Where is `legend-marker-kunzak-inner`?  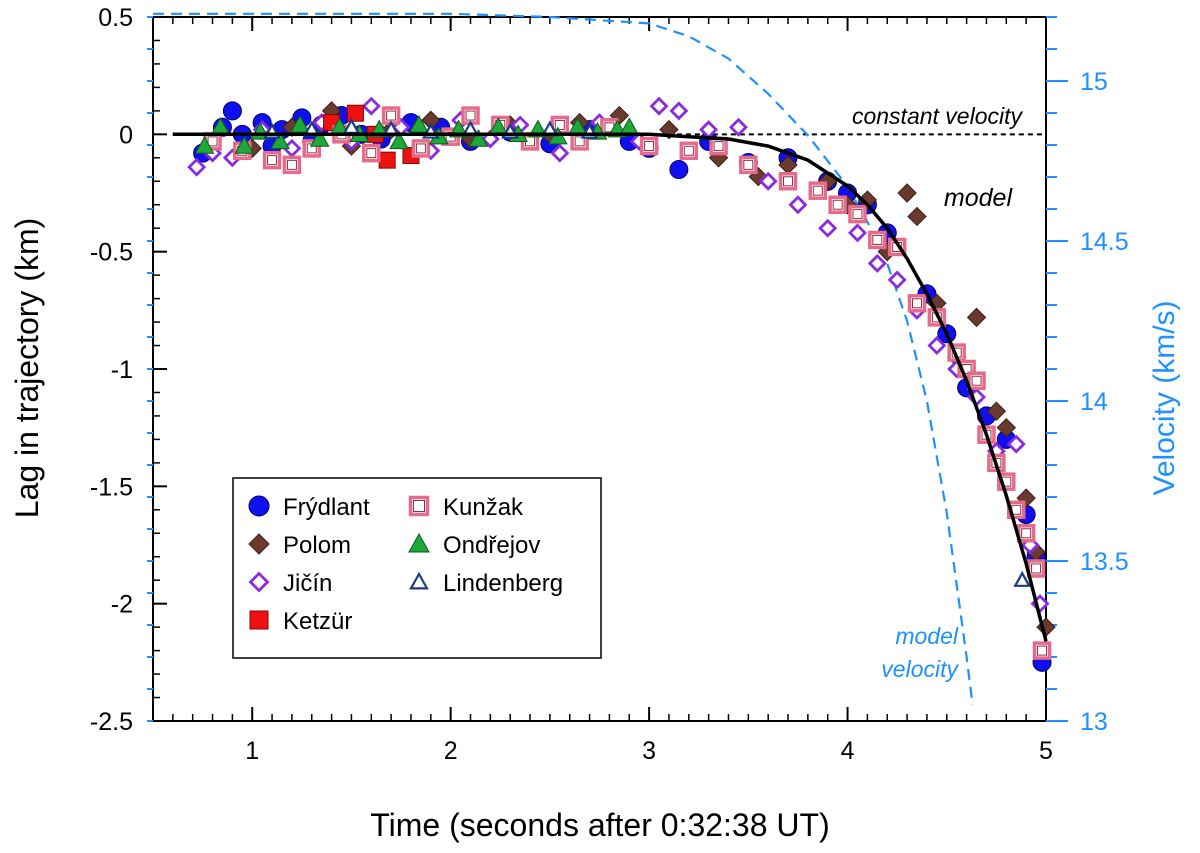
legend-marker-kunzak-inner is located at coordinates (419, 506).